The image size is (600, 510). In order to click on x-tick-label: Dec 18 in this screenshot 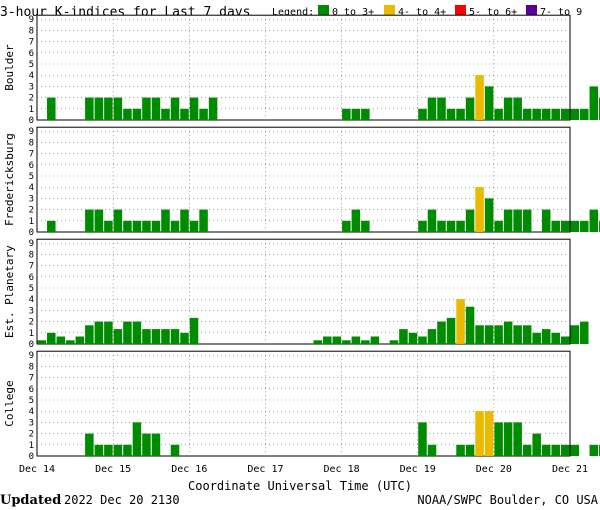, I will do `click(342, 469)`.